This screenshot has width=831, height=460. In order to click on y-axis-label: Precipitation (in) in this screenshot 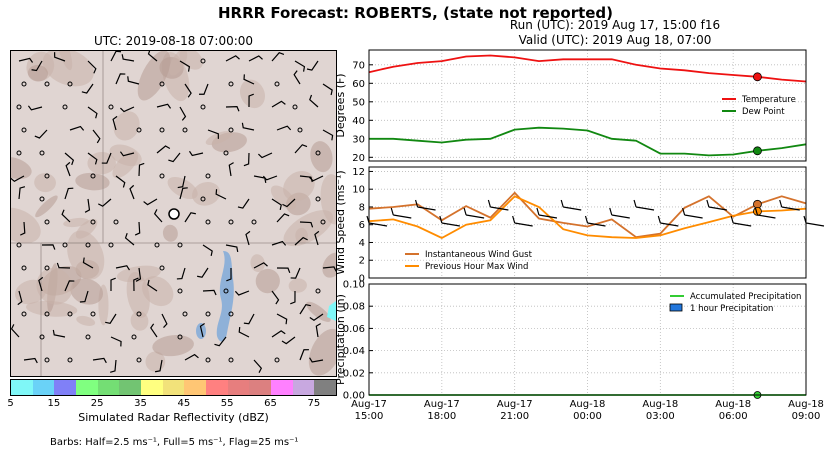, I will do `click(340, 339)`.